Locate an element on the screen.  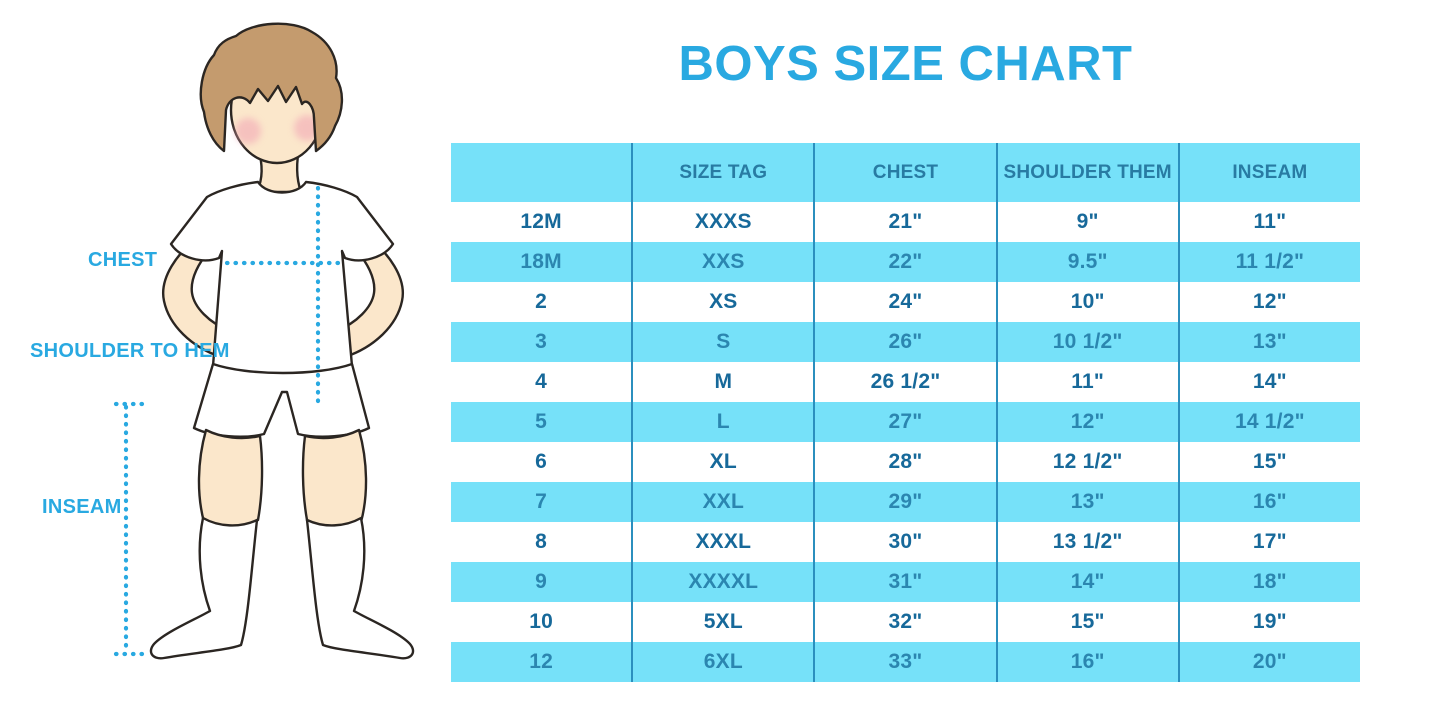
shoulder-to-hem-label: SHOULDER TO HEM is located at coordinates (130, 351).